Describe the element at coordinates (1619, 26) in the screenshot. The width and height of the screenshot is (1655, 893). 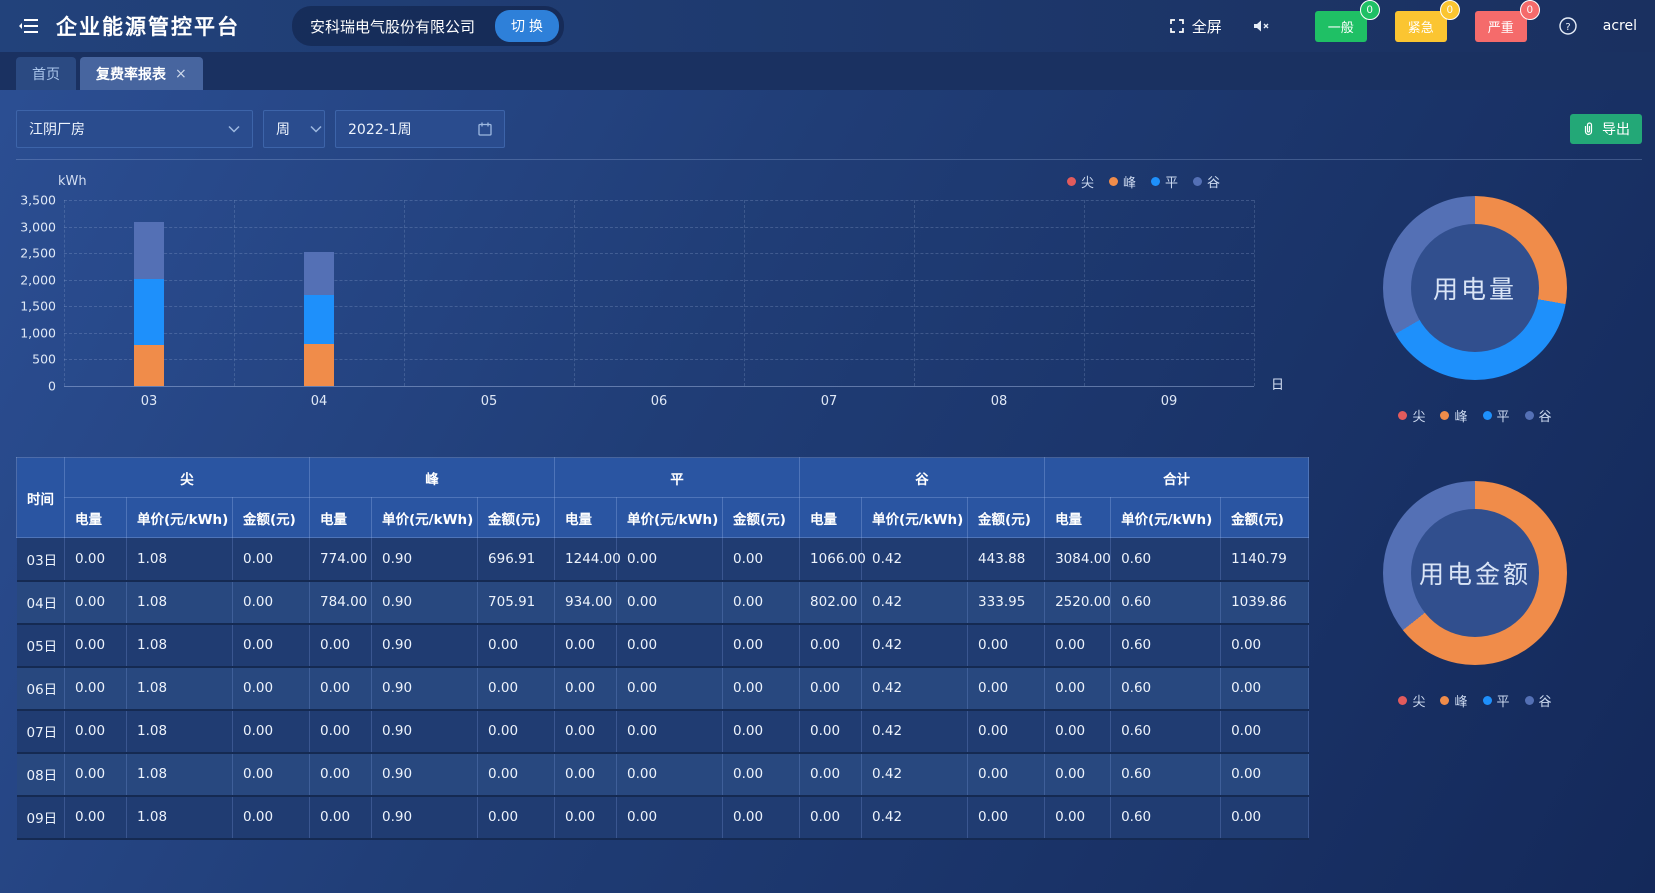
I see `username: acrel` at that location.